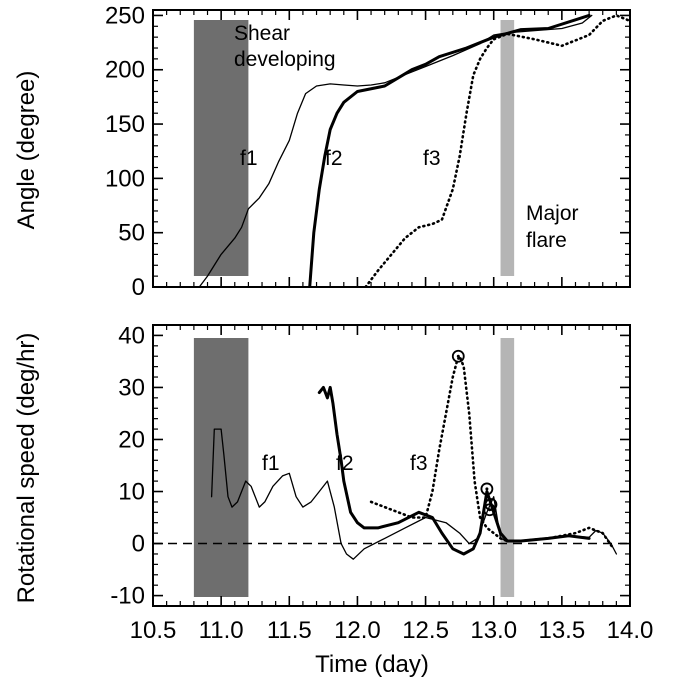 This screenshot has width=682, height=681. I want to click on angle-ytick-label-4: 150, so click(125, 124).